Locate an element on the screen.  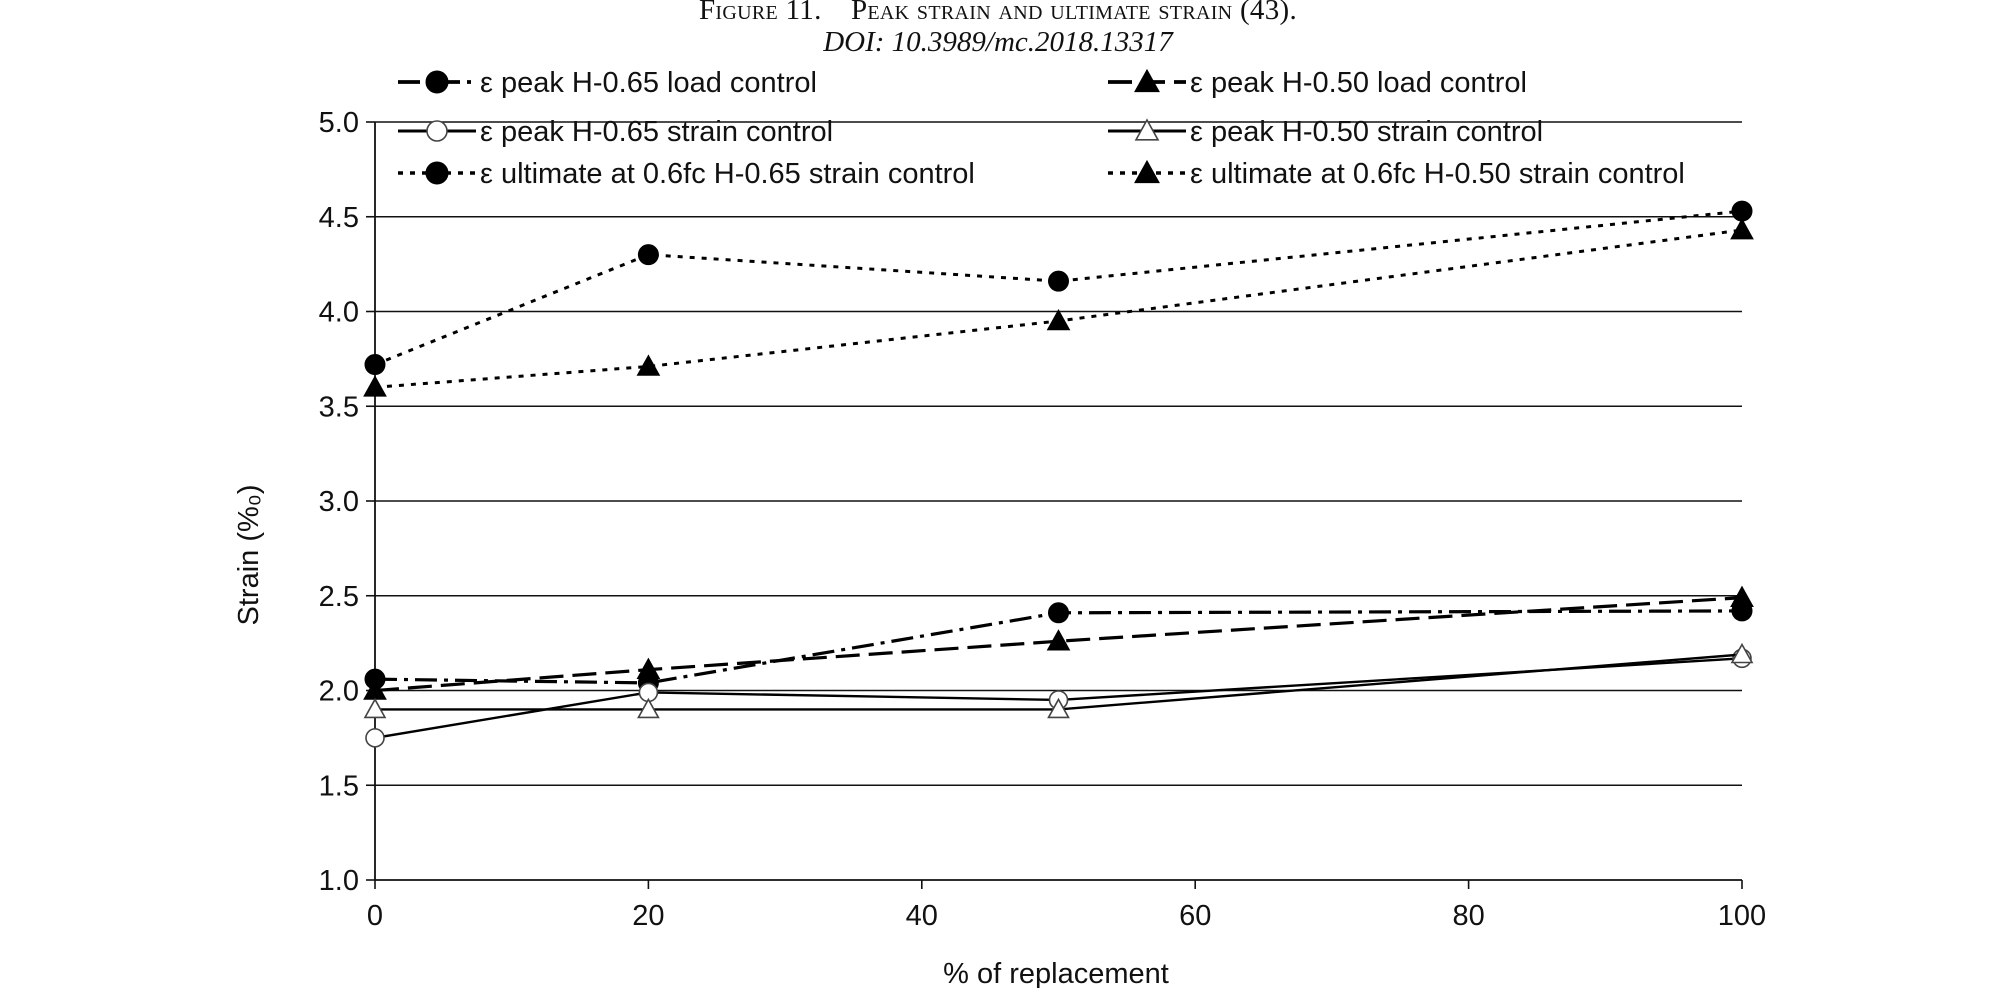
legend-item: ε peak H-0.50 load control is located at coordinates (1317, 83).